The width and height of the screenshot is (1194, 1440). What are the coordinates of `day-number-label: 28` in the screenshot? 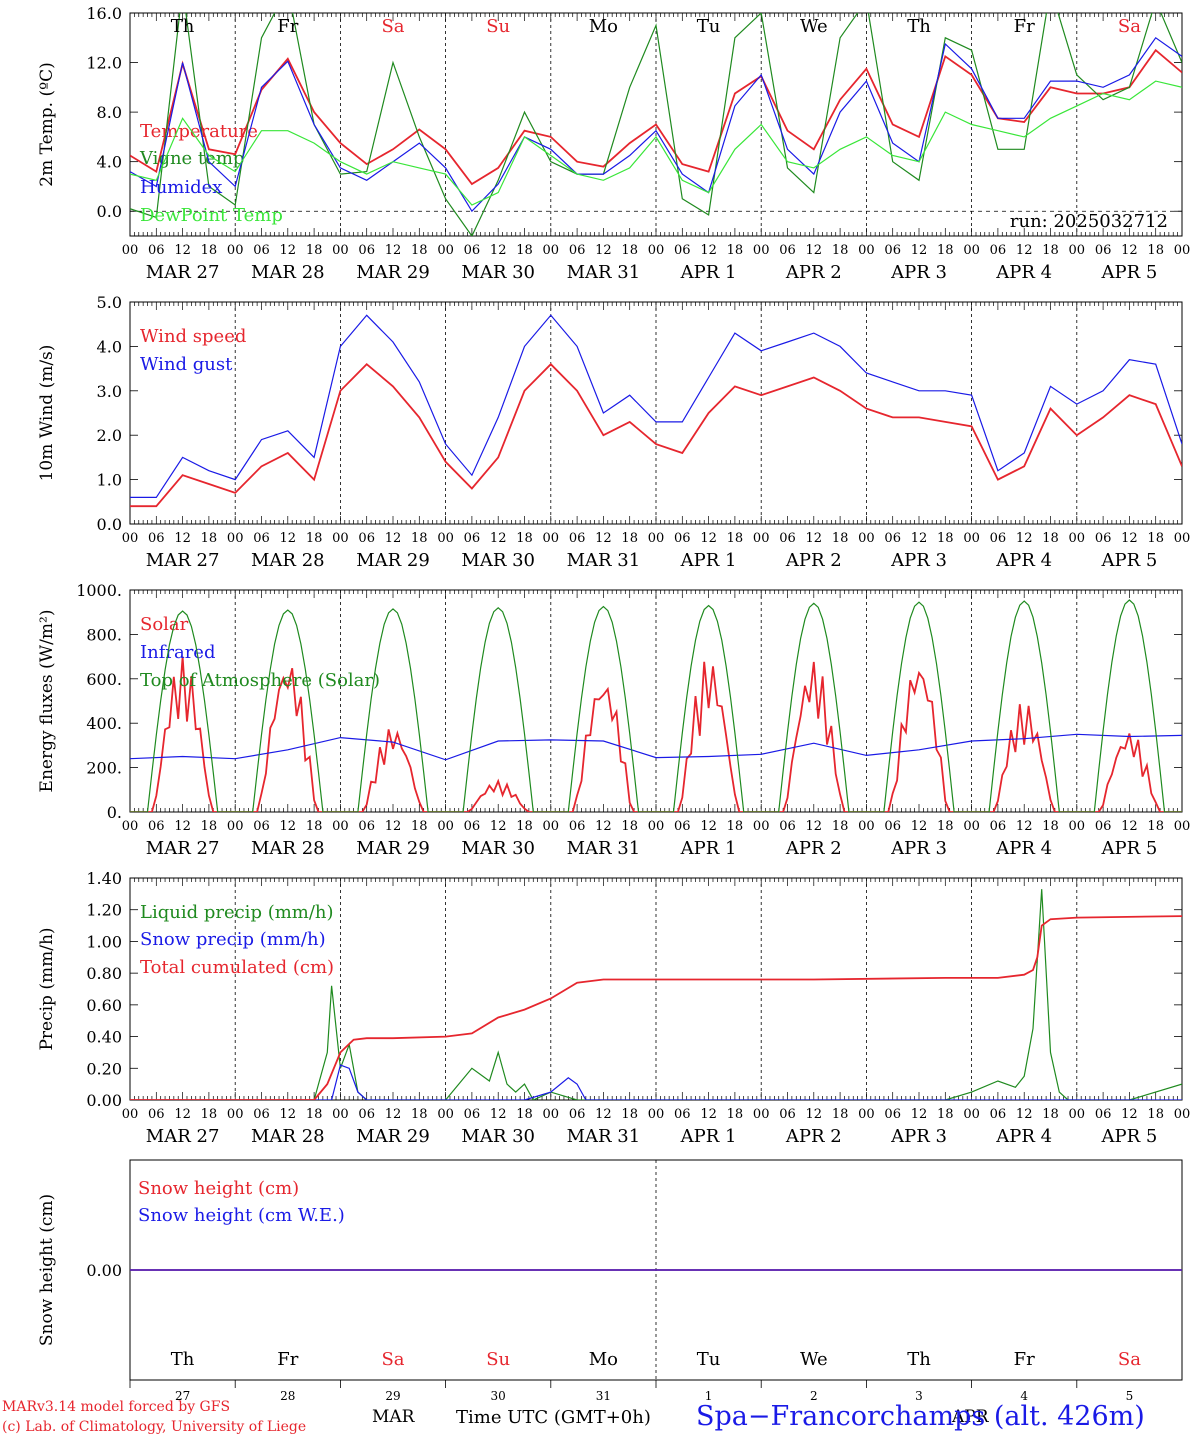 It's located at (287, 1396).